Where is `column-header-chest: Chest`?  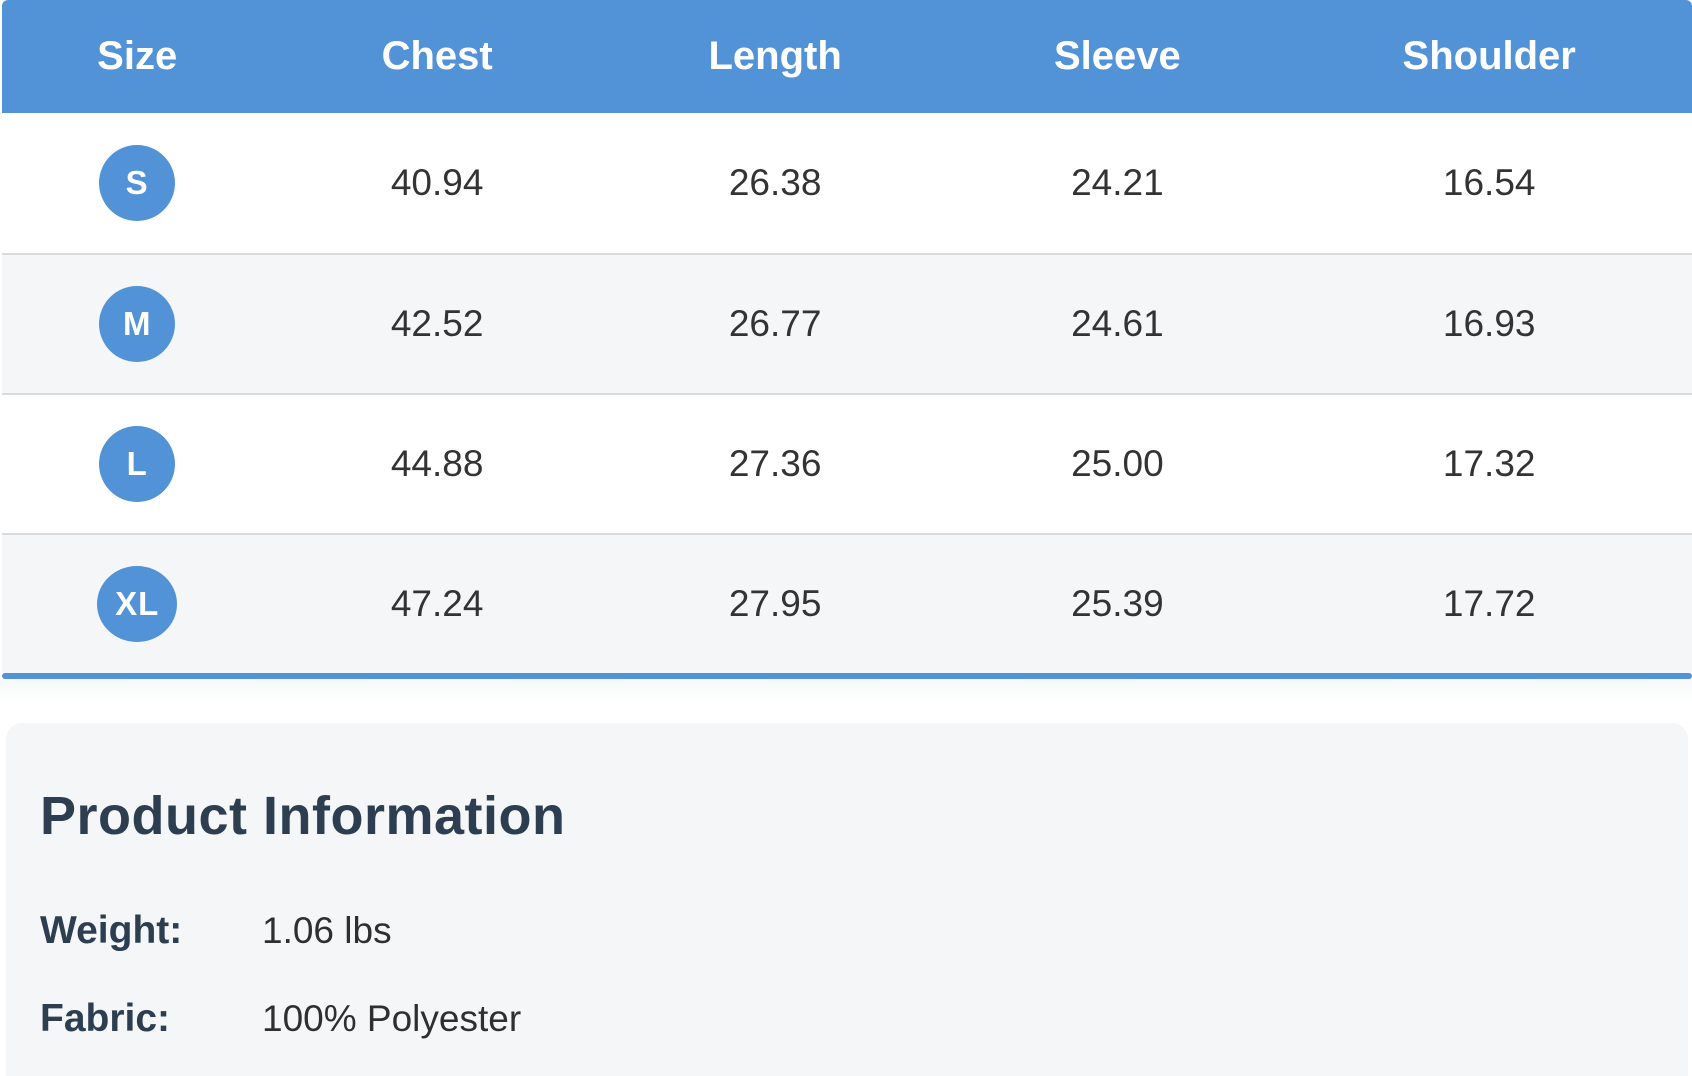
column-header-chest: Chest is located at coordinates (437, 56).